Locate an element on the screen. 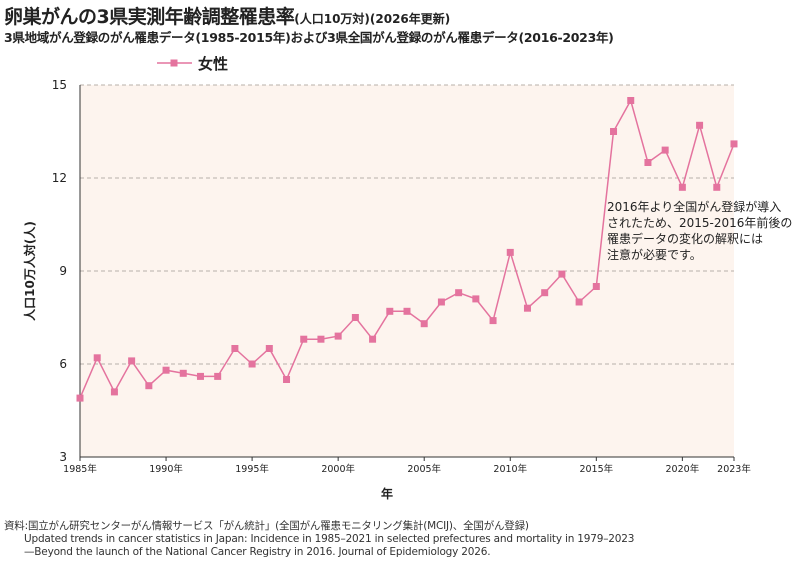 The width and height of the screenshot is (800, 562). x-tick-label: 2010年 is located at coordinates (510, 469).